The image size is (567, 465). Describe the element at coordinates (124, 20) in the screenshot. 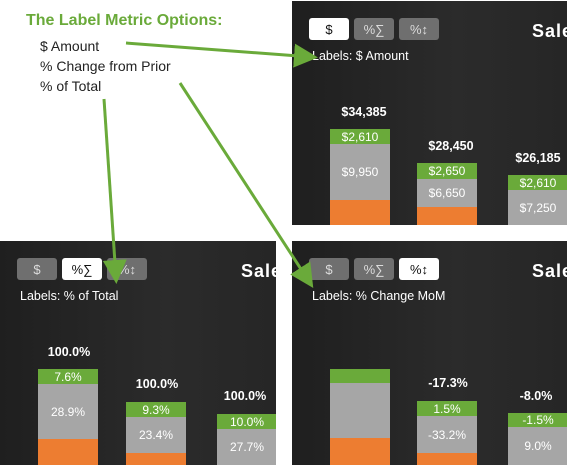

I see `callout-title: The Label Metric Options:` at that location.